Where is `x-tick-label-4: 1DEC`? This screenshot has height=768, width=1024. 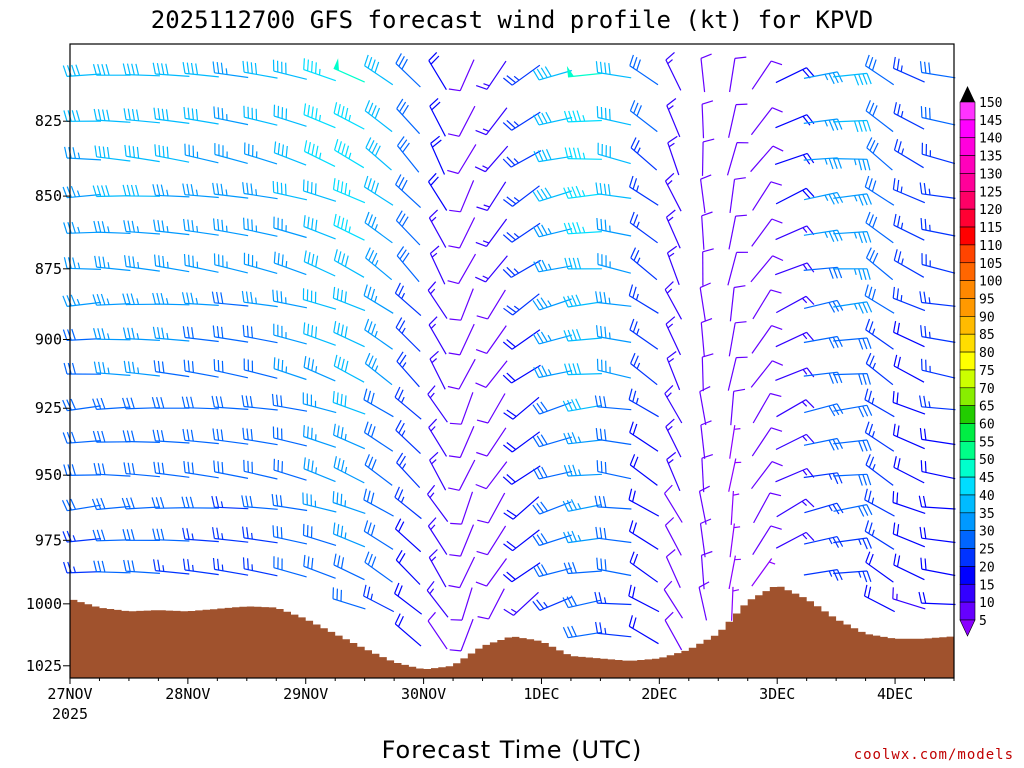 x-tick-label-4: 1DEC is located at coordinates (541, 694).